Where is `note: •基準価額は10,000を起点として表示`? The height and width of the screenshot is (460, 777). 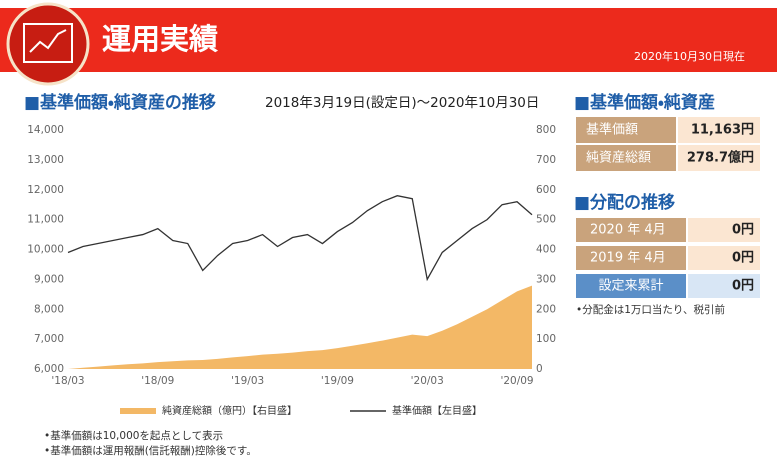 note: •基準価額は10,000を起点として表示 is located at coordinates (133, 435).